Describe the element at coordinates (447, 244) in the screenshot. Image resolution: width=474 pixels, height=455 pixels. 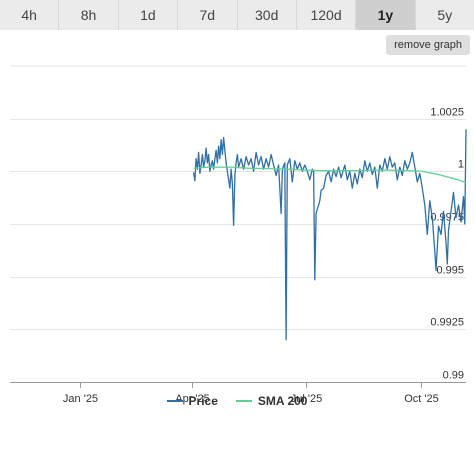
I see `y-axis: 1.0025 1 0.9975 0.995 0.9925 0.99` at that location.